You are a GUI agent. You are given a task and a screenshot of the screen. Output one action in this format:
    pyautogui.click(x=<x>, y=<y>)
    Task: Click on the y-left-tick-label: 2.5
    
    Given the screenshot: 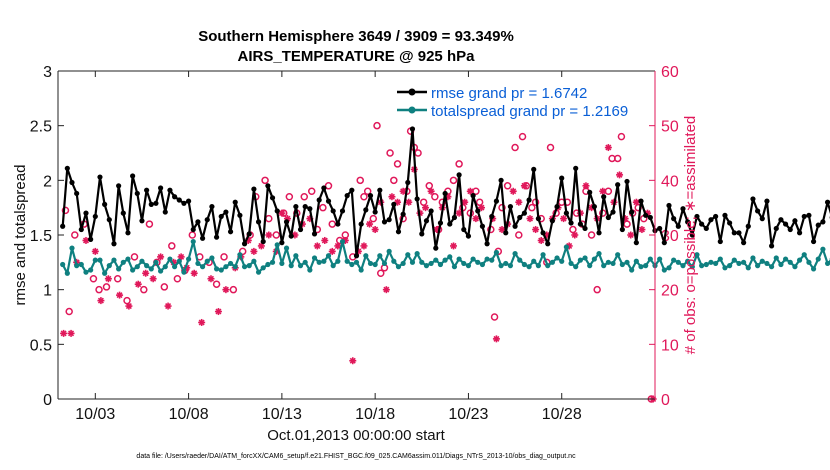 What is the action you would take?
    pyautogui.click(x=41, y=127)
    